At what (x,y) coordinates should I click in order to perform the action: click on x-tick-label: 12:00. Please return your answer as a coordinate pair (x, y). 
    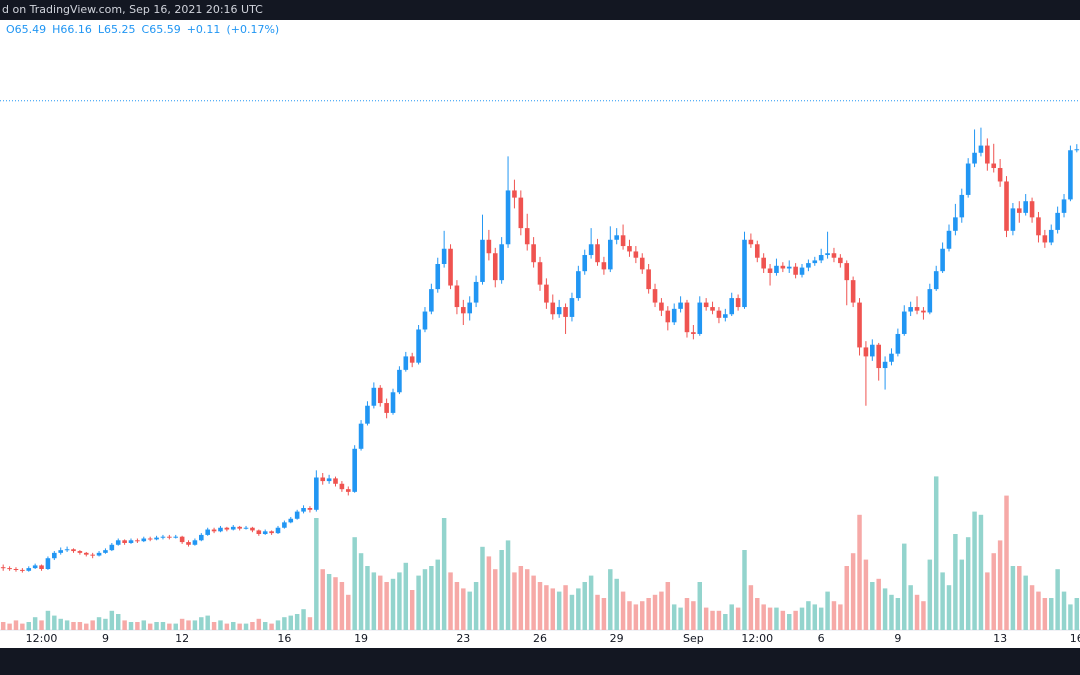
    Looking at the image, I should click on (757, 638).